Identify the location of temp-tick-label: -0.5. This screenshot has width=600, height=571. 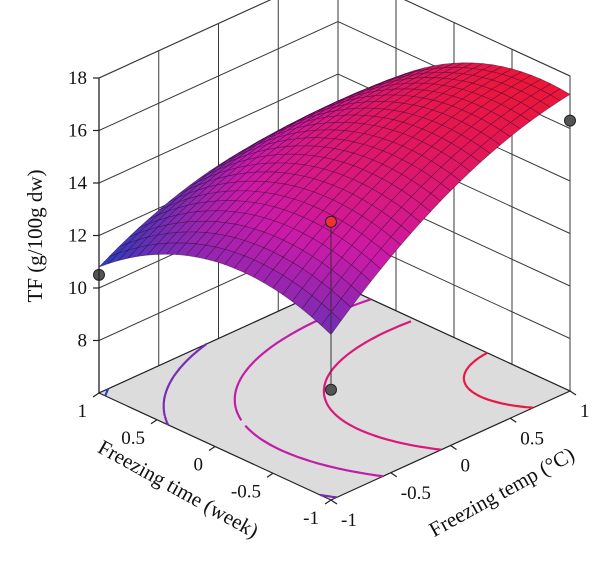
(416, 493).